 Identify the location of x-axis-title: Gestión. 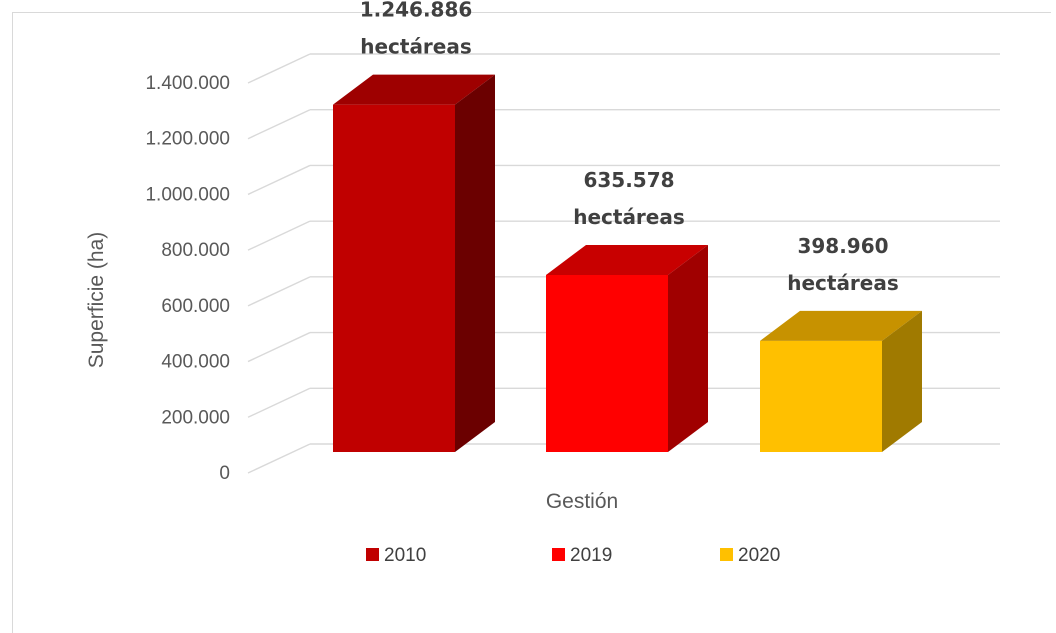
(582, 501).